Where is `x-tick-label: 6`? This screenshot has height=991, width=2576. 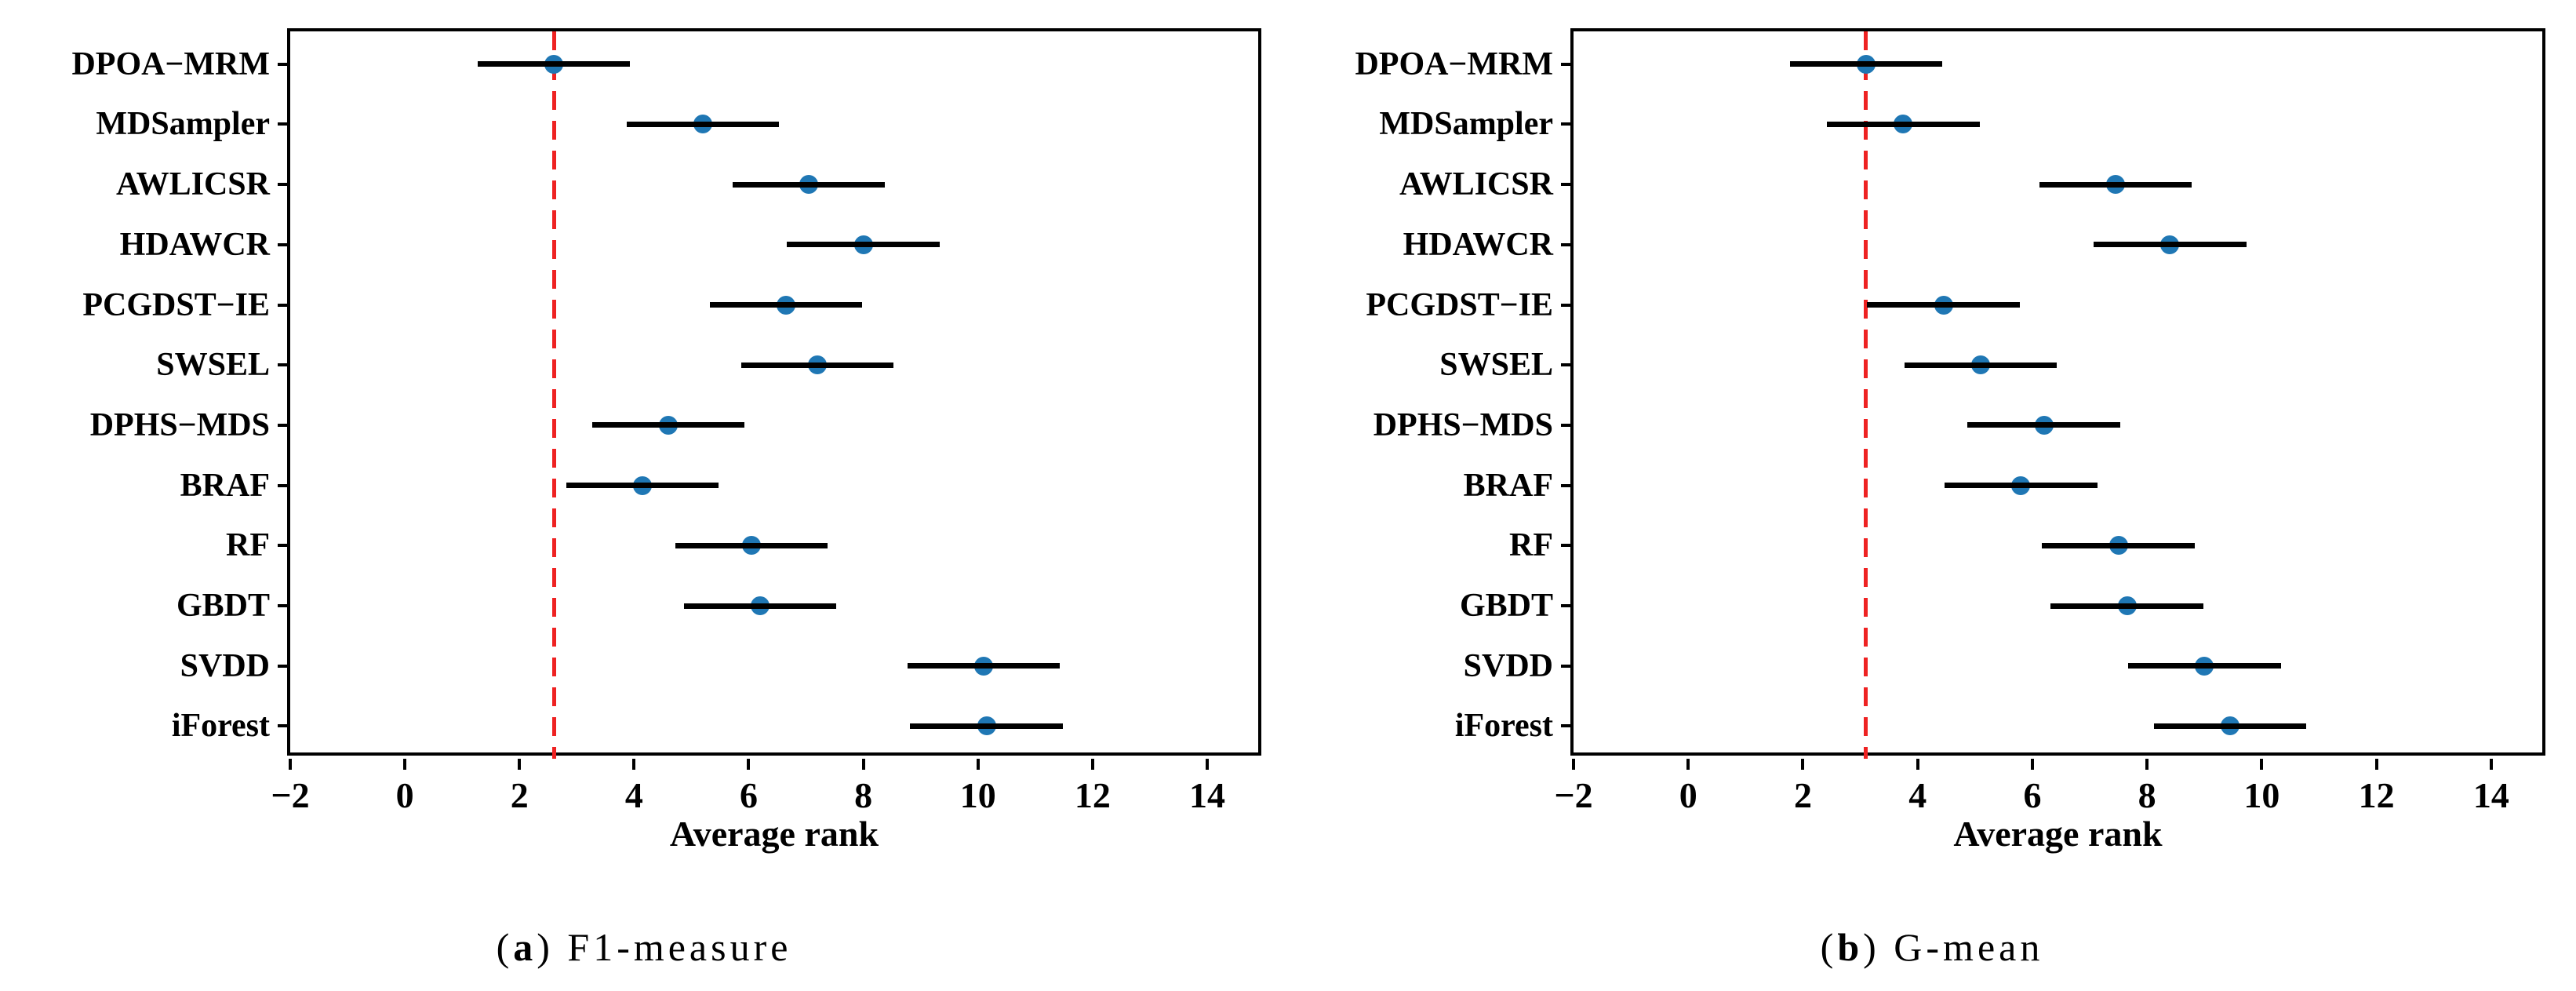
x-tick-label: 6 is located at coordinates (2032, 795).